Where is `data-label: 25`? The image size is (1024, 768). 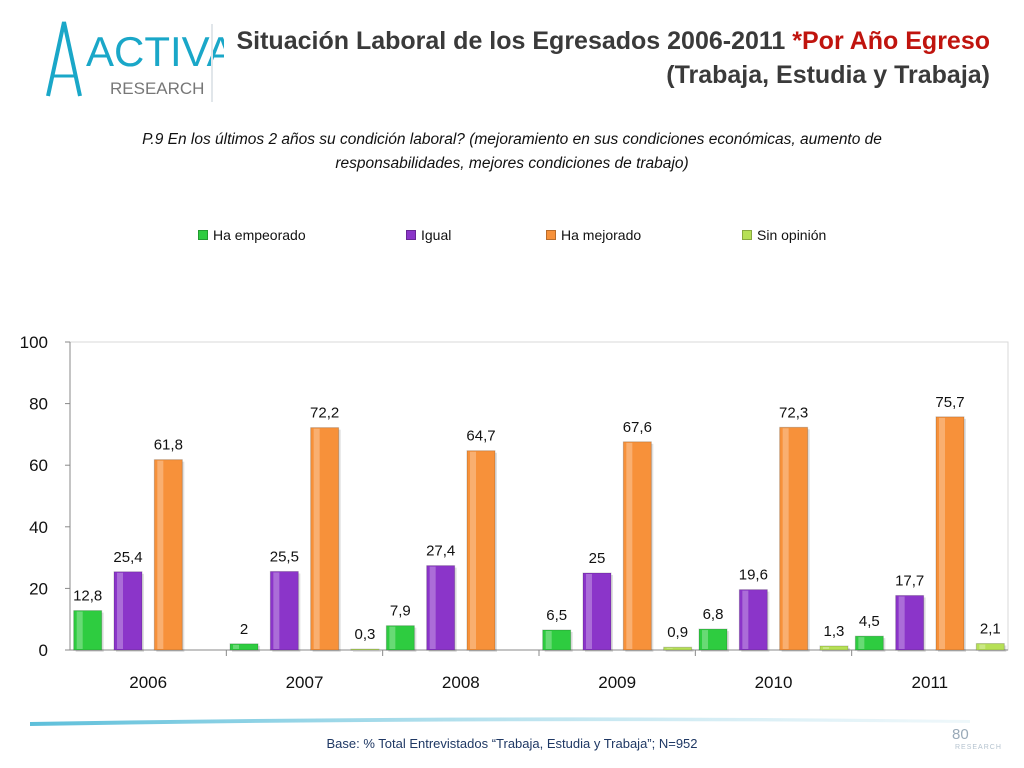
data-label: 25 is located at coordinates (597, 558).